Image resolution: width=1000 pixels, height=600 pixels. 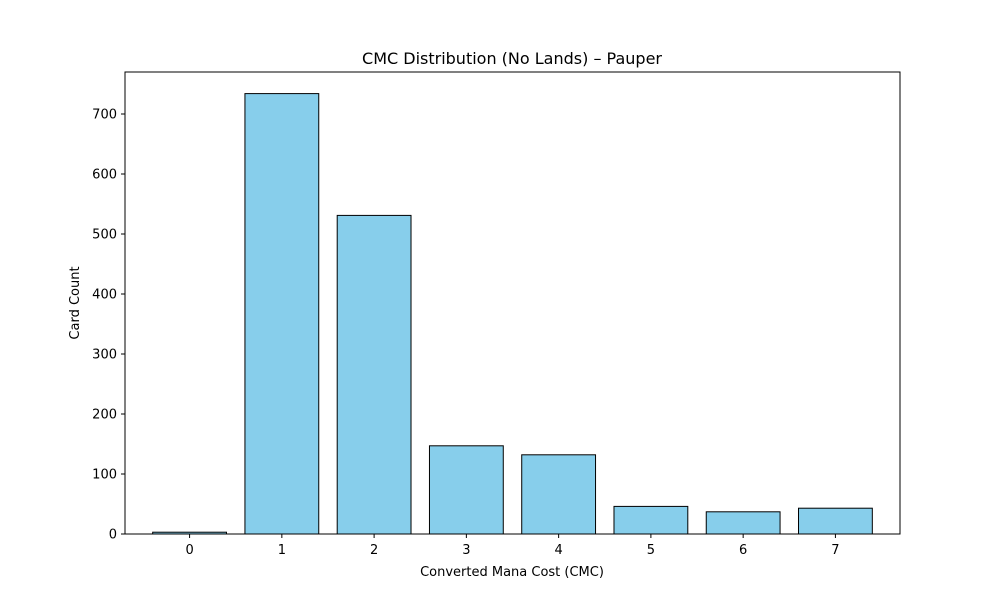 I want to click on y-axis: 0 100 200 300 400 500 600 700, so click(x=108, y=325).